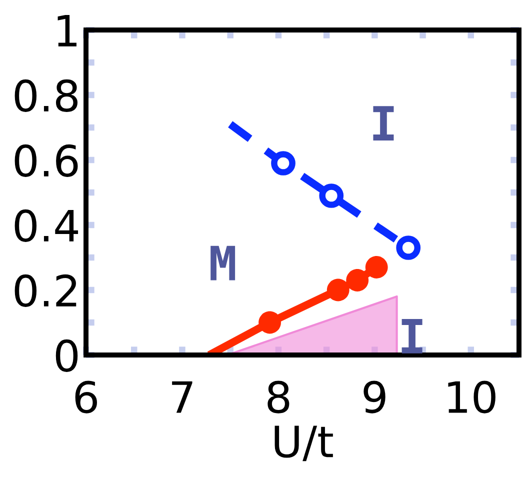 The width and height of the screenshot is (523, 488). What do you see at coordinates (472, 397) in the screenshot?
I see `x-tick-label: 10` at bounding box center [472, 397].